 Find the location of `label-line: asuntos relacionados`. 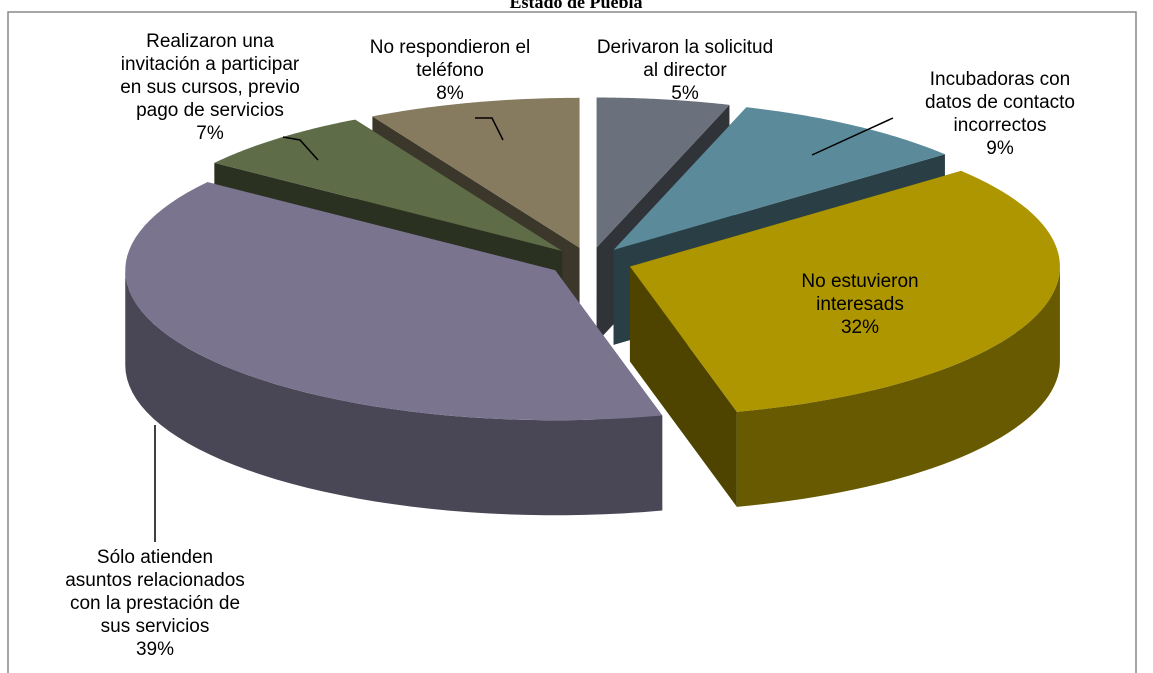

label-line: asuntos relacionados is located at coordinates (155, 580).